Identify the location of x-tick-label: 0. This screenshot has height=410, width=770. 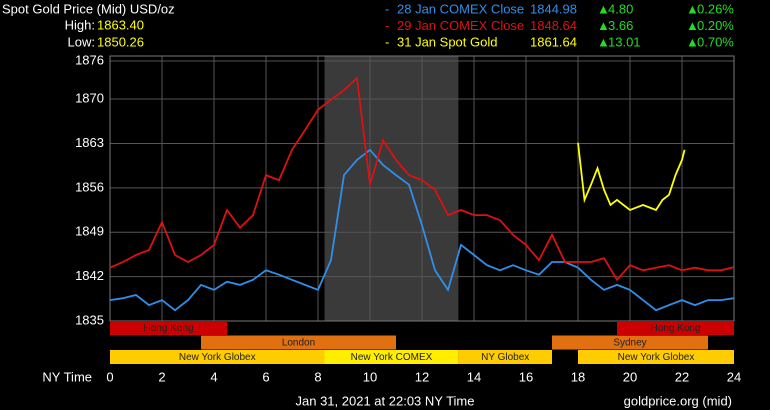
(109, 376).